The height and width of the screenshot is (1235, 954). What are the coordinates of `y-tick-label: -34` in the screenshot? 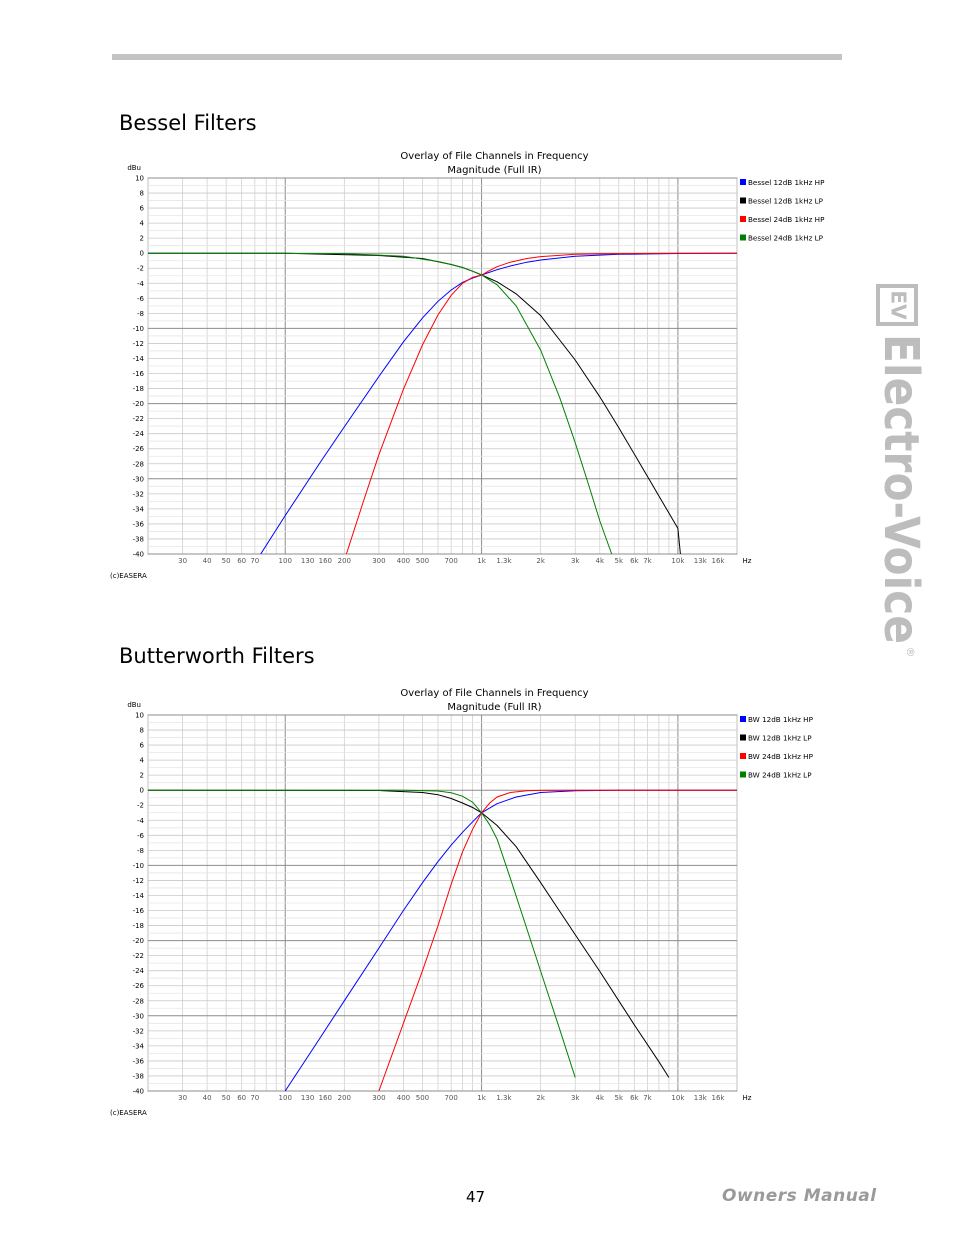 It's located at (139, 1046).